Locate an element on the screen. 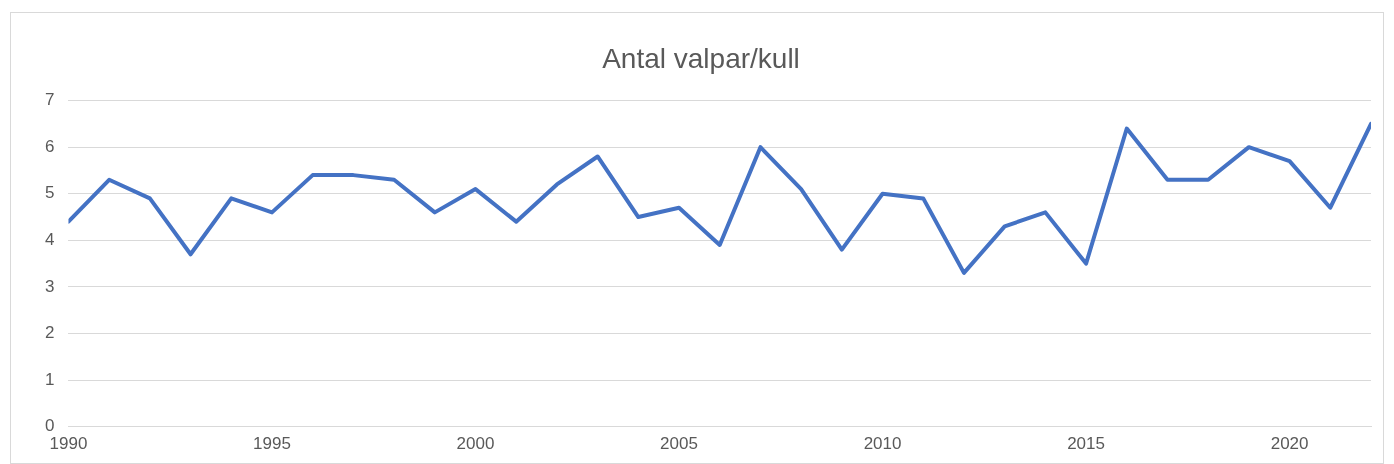 Image resolution: width=1394 pixels, height=464 pixels. x-tick-label: 1990 is located at coordinates (68, 444).